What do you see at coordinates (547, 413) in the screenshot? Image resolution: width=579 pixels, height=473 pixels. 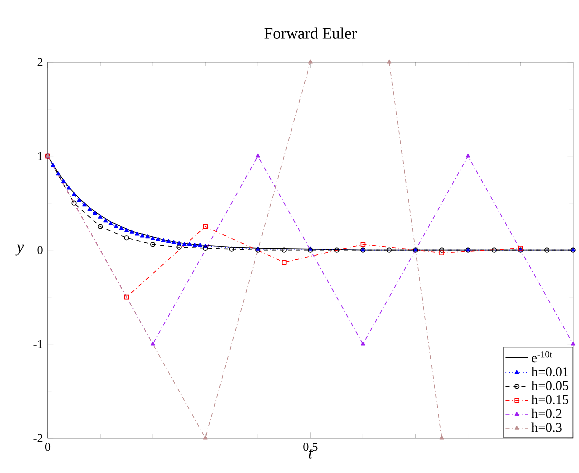 I see `legend-label: h=0.2` at bounding box center [547, 413].